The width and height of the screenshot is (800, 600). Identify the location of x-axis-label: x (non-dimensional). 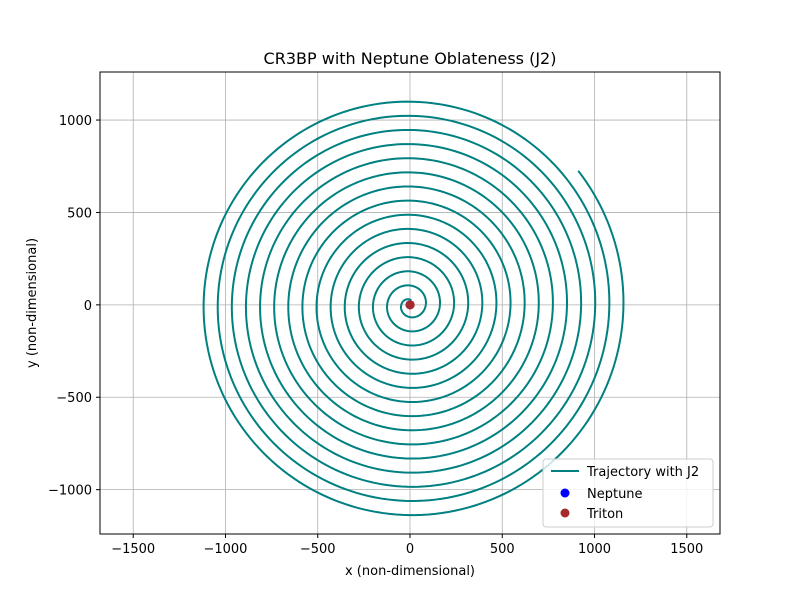
(410, 571).